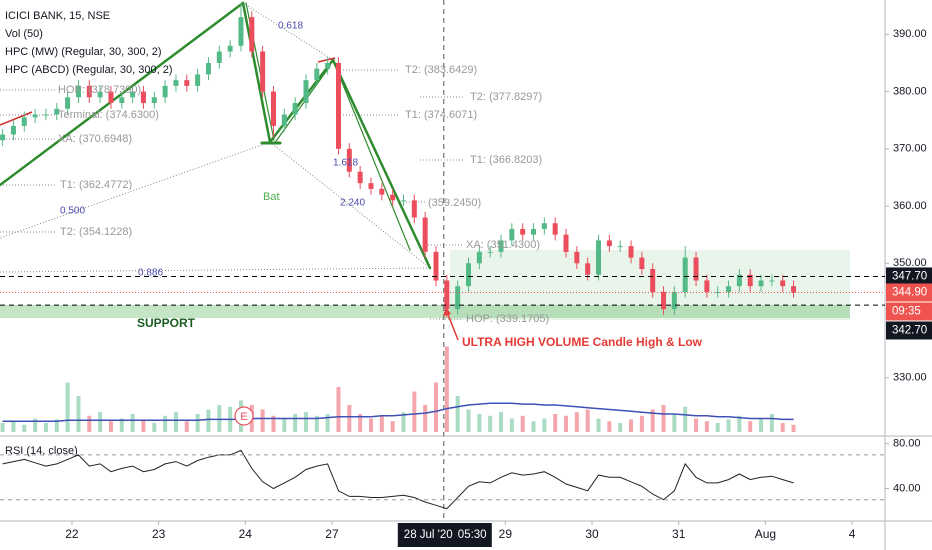  What do you see at coordinates (244, 416) in the screenshot?
I see `earnings-marker` at bounding box center [244, 416].